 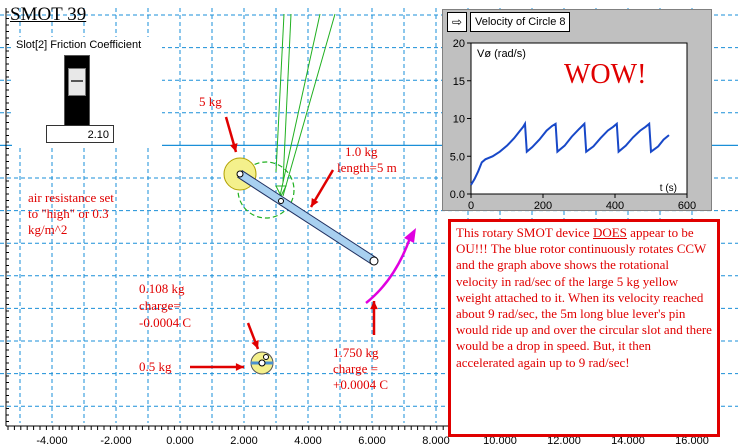 I want to click on velocity-series-line, so click(x=570, y=153).